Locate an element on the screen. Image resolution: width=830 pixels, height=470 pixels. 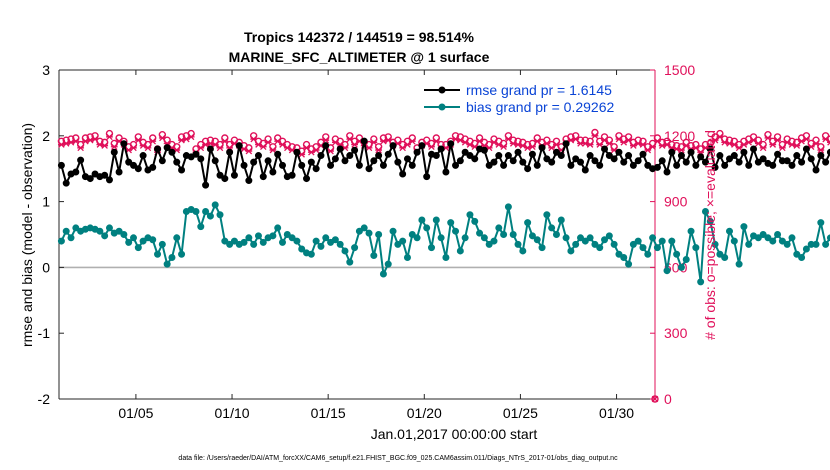
y-tick-label-right: 1500 is located at coordinates (679, 70).